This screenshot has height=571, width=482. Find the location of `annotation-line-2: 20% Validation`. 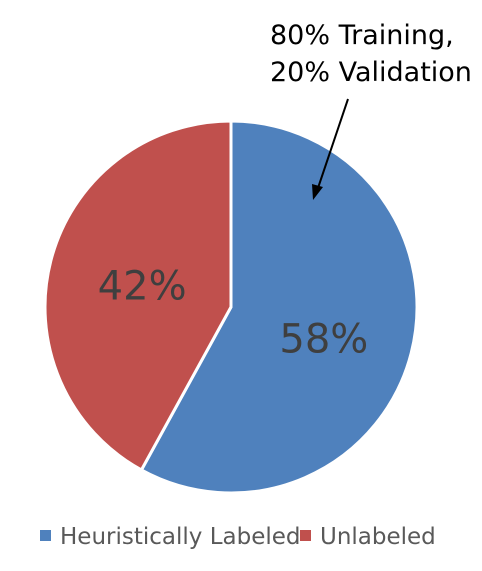

annotation-line-2: 20% Validation is located at coordinates (371, 72).